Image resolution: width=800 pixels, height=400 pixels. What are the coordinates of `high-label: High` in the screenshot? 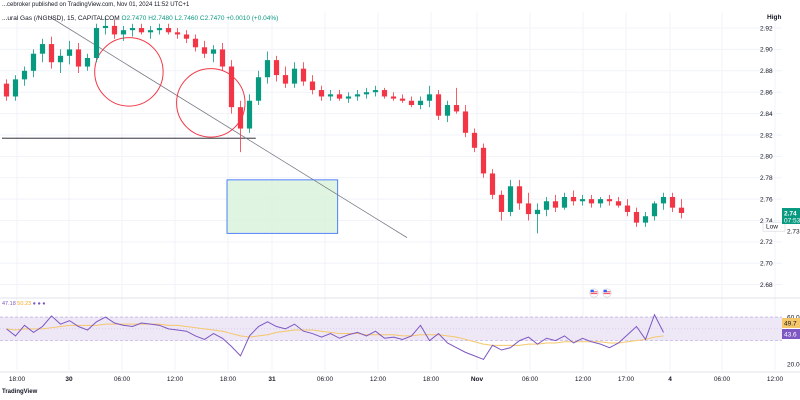 It's located at (774, 17).